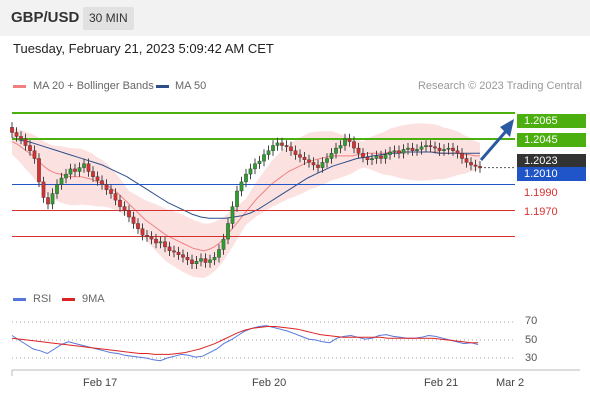 This screenshot has height=400, width=590. What do you see at coordinates (45, 17) in the screenshot?
I see `pair-title: GBP/USD` at bounding box center [45, 17].